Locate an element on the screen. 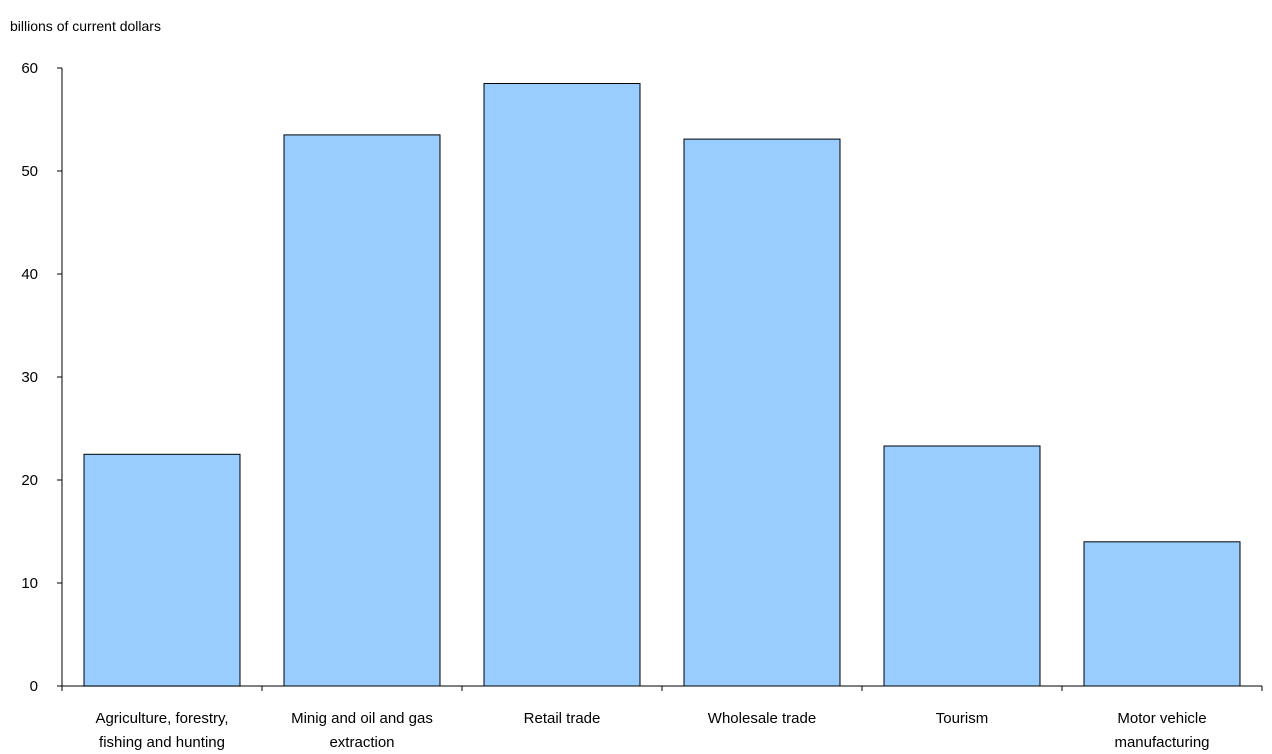 This screenshot has width=1272, height=754. y-tick-label: 60 is located at coordinates (29, 68).